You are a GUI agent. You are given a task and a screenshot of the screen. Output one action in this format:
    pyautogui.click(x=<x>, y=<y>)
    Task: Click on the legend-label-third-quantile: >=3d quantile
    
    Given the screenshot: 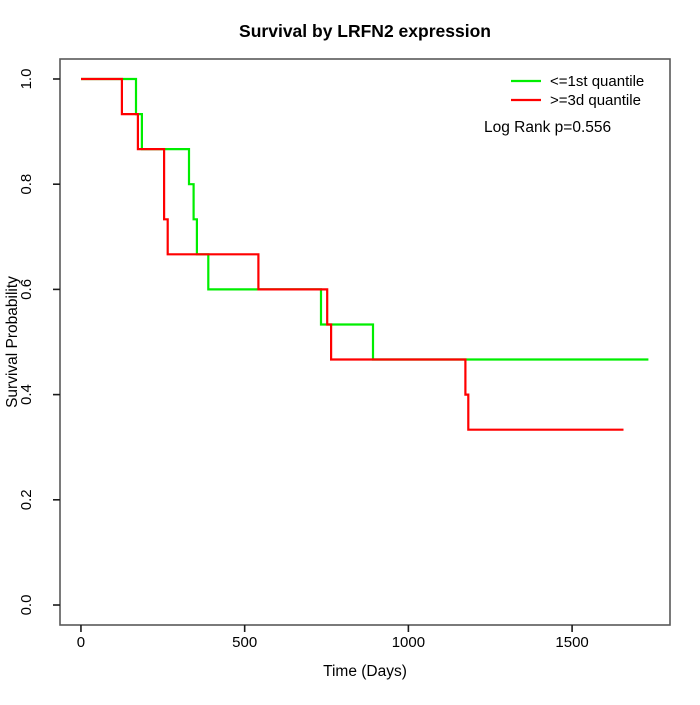 What is the action you would take?
    pyautogui.click(x=595, y=100)
    